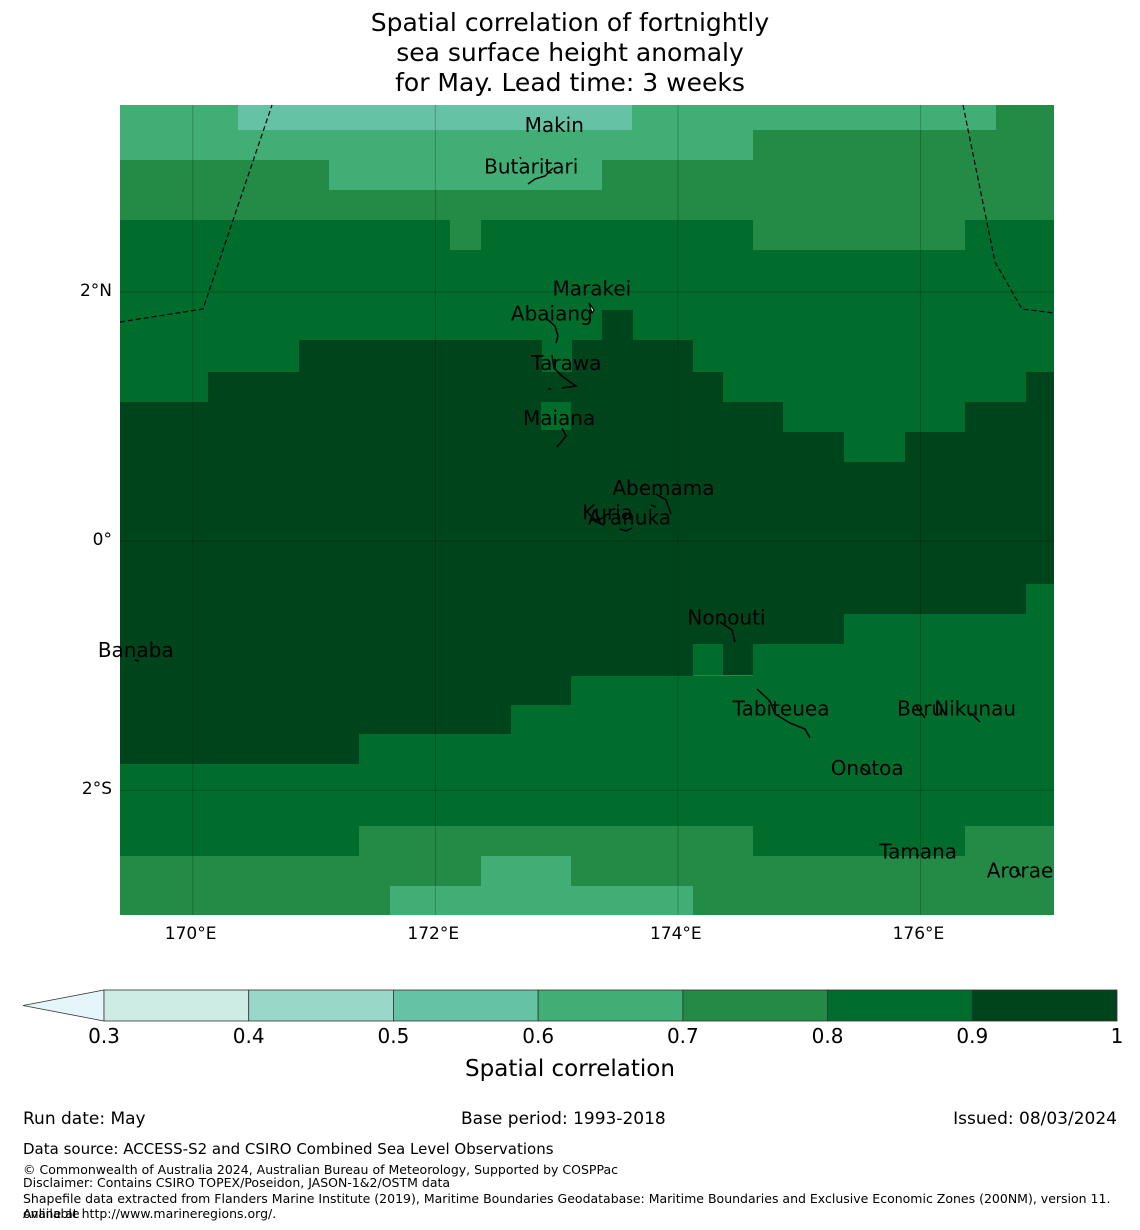  I want to click on x-tick-label: 170°E, so click(190, 934).